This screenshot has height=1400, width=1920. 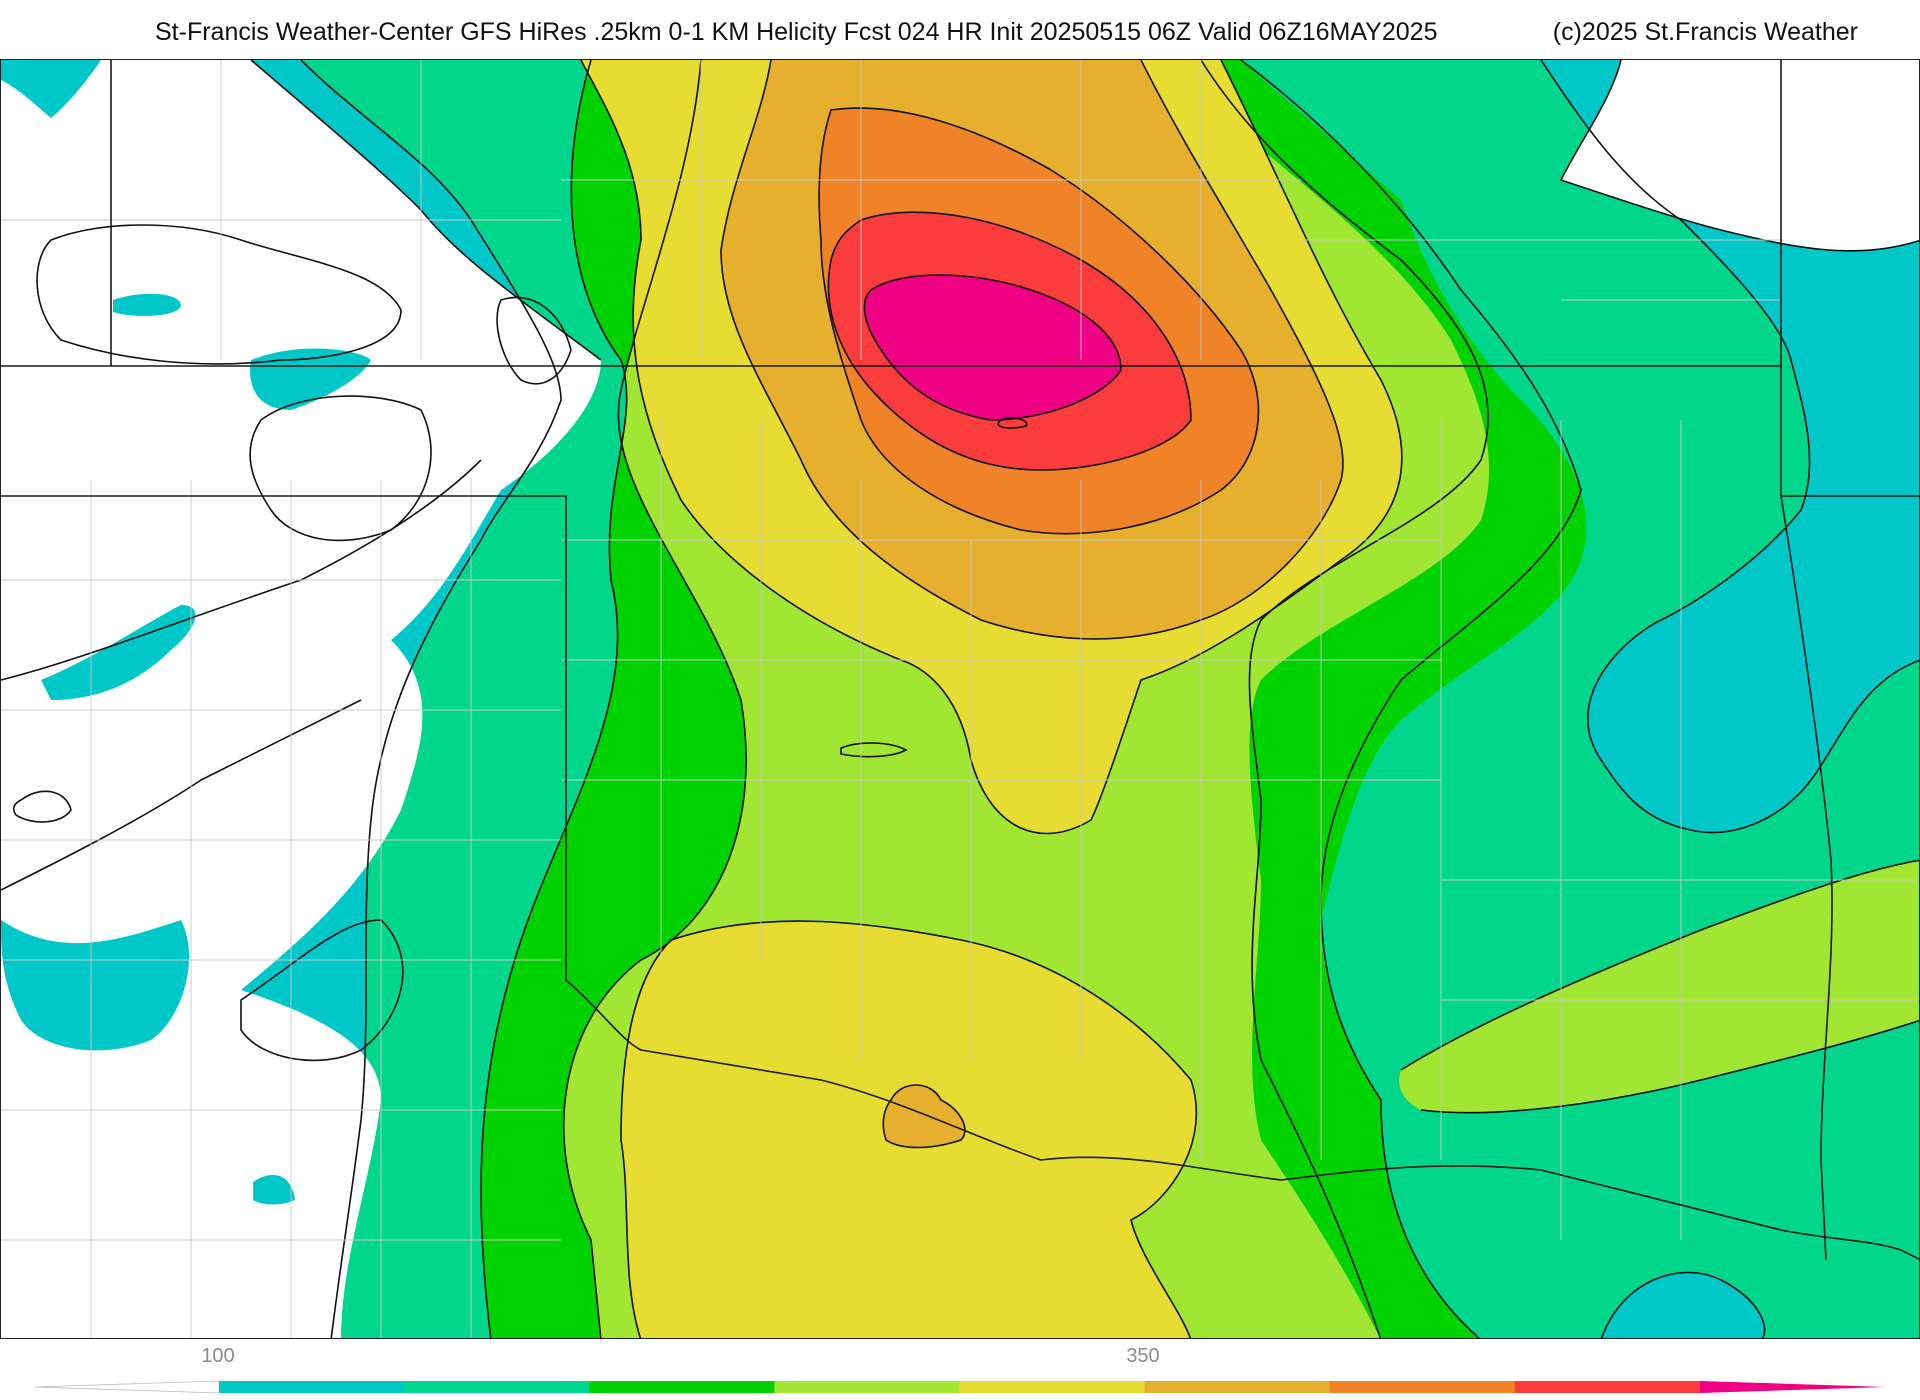 I want to click on cyan-patch-se, so click(x=1683, y=1305).